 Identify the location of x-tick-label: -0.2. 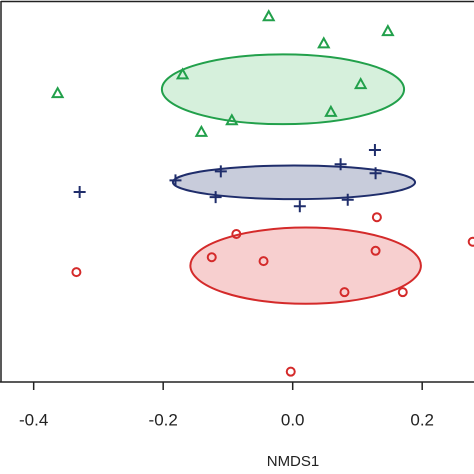
(163, 419).